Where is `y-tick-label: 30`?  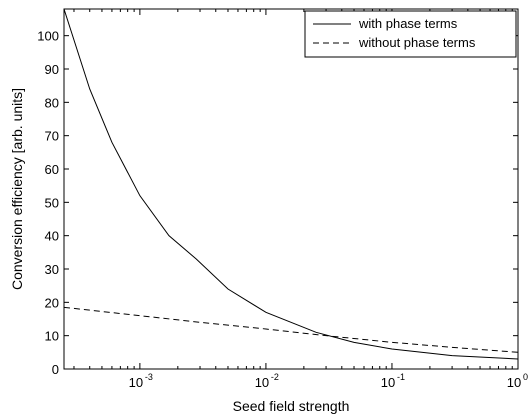
y-tick-label: 30 is located at coordinates (52, 269).